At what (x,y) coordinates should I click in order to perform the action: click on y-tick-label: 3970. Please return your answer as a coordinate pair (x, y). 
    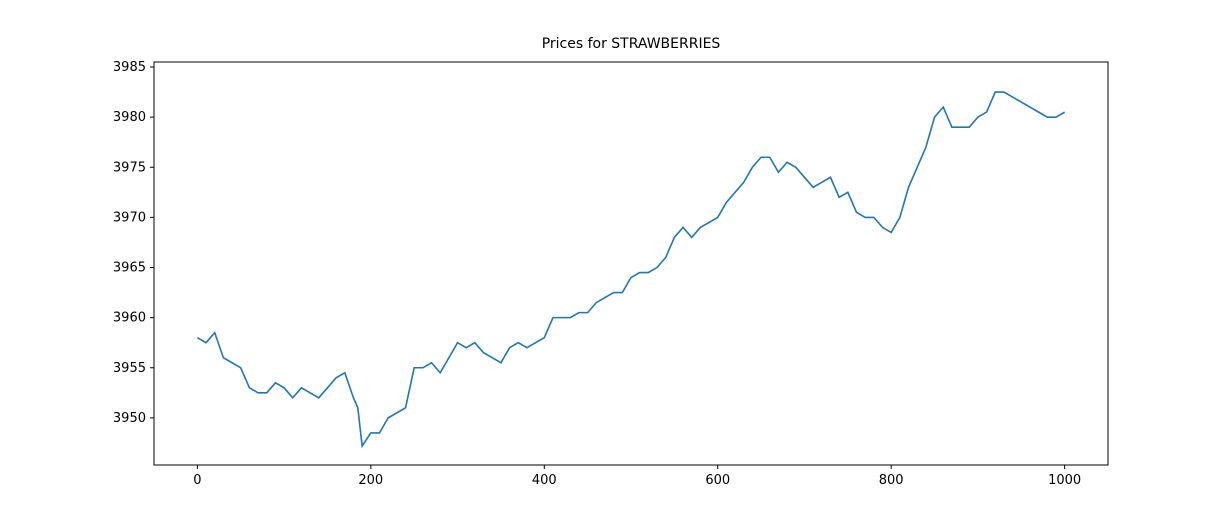
    Looking at the image, I should click on (129, 217).